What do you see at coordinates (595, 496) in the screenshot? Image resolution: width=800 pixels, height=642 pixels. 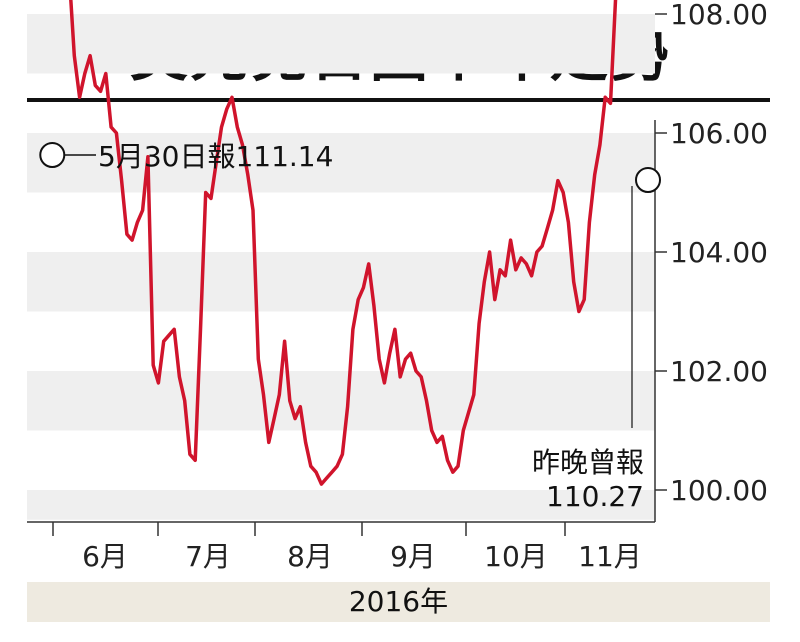 I see `annotation-latest-line2: 110.27` at bounding box center [595, 496].